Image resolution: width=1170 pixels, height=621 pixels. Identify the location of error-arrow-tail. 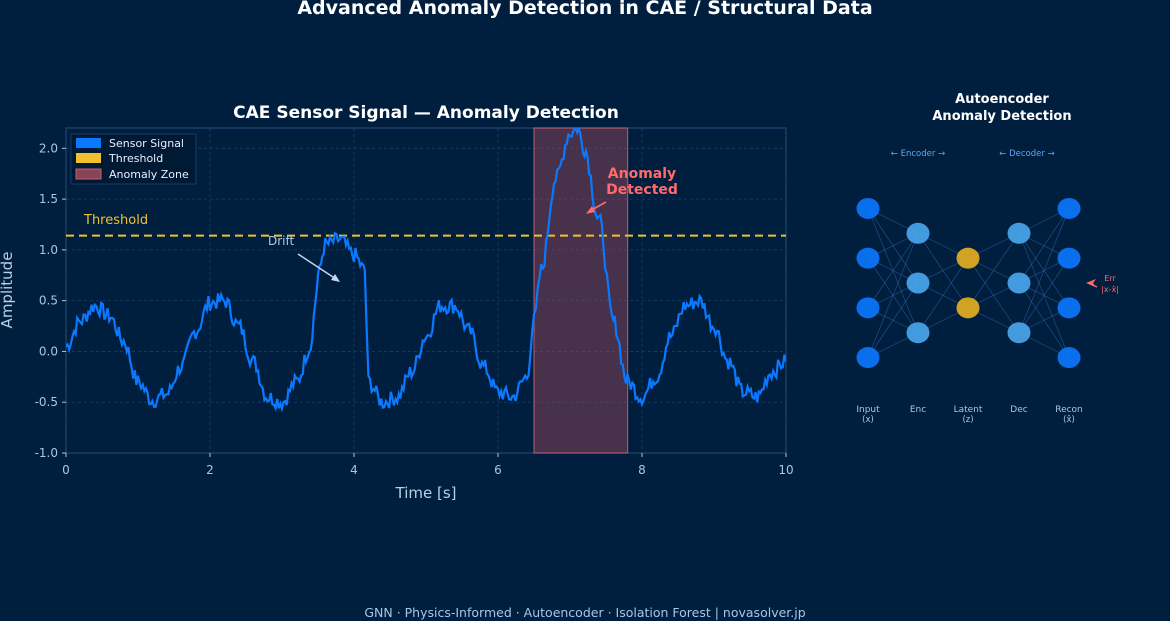
(1092, 285).